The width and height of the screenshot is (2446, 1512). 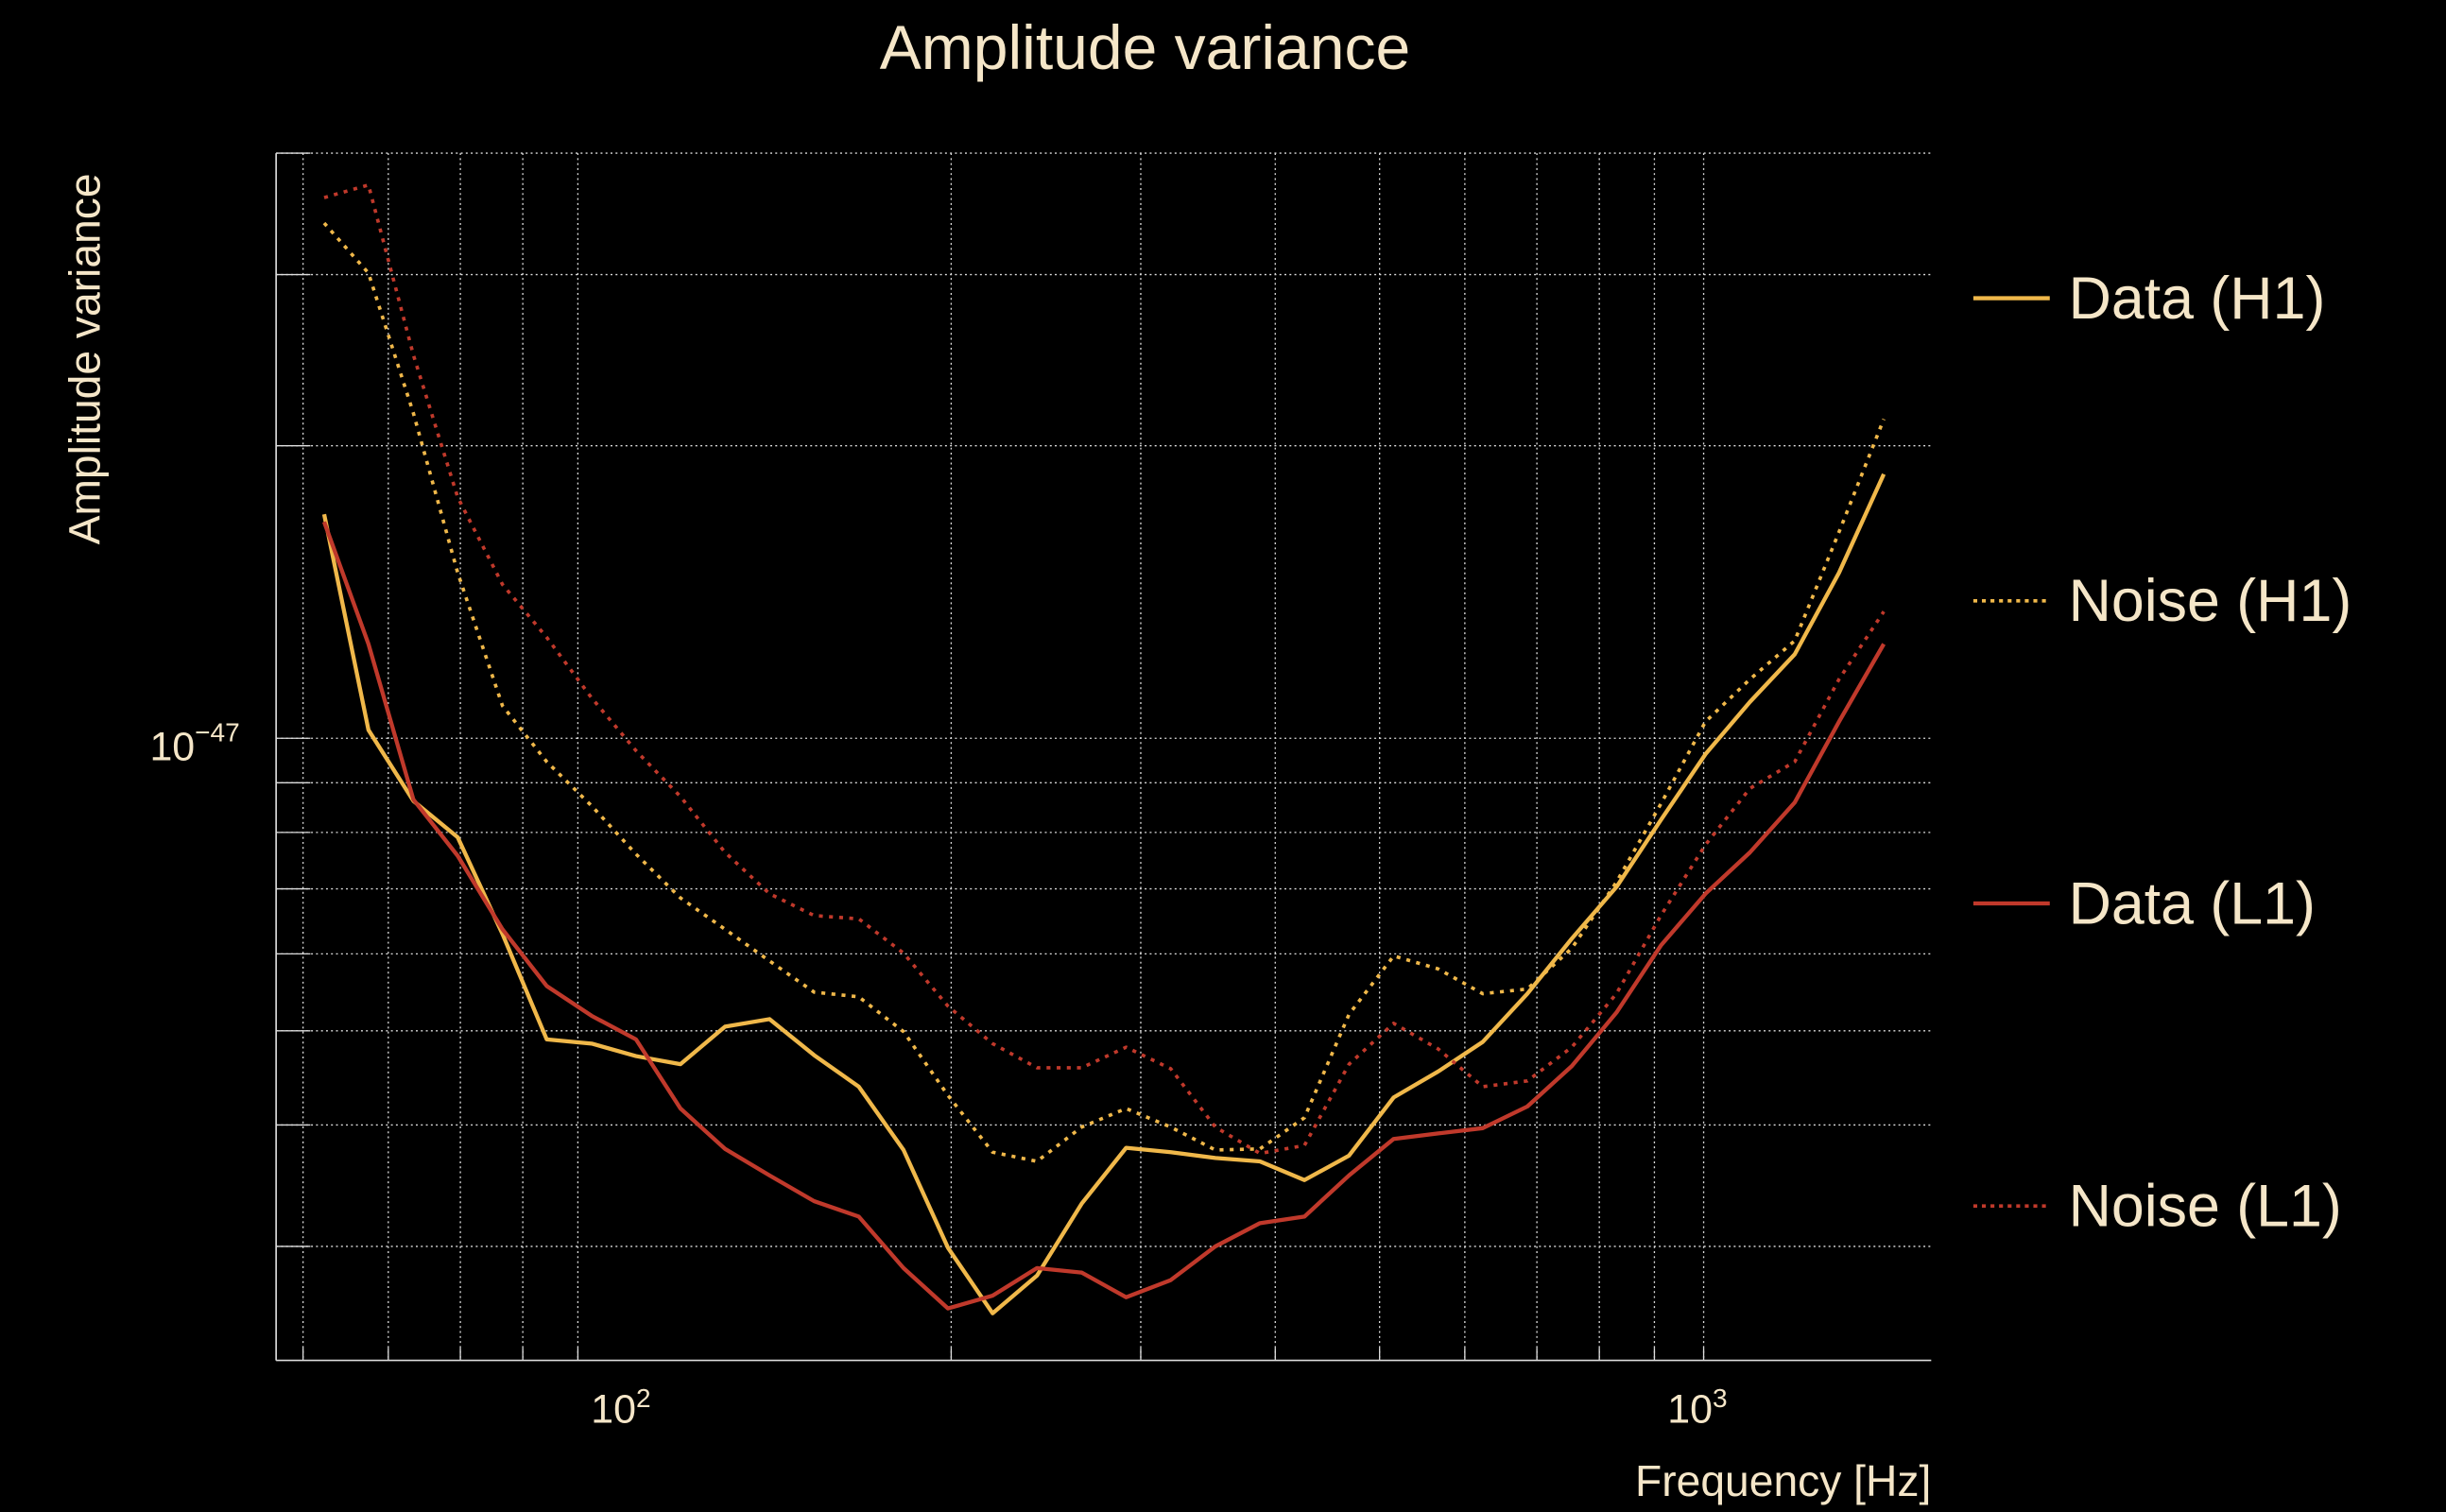 I want to click on x-tick-exponent: 3, so click(x=1720, y=1398).